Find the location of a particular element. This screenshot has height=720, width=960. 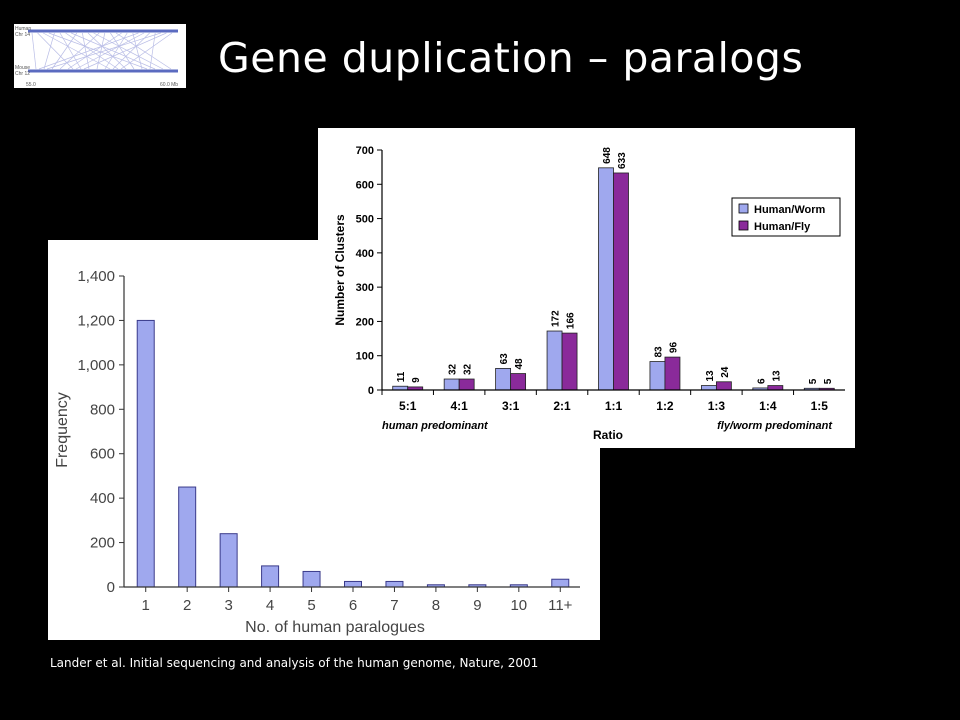

y-tick-label: 700 is located at coordinates (365, 151).